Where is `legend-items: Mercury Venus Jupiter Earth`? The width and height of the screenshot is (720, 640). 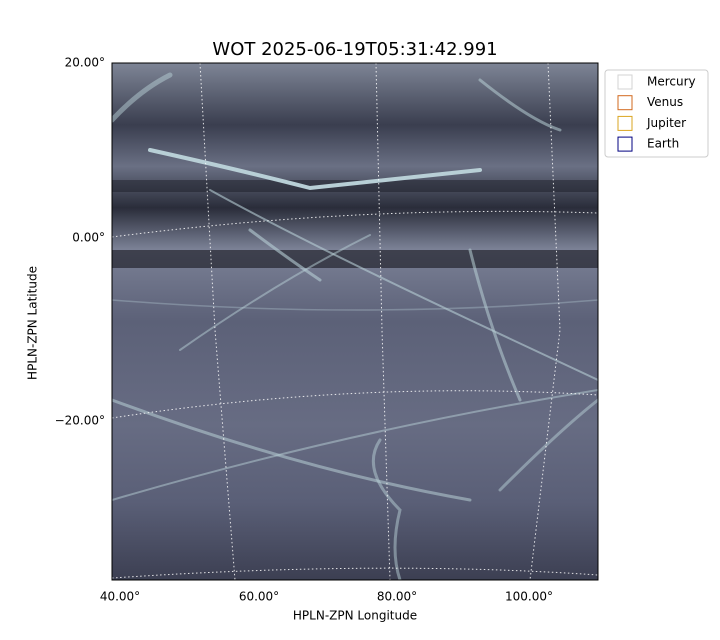 legend-items: Mercury Venus Jupiter Earth is located at coordinates (656, 113).